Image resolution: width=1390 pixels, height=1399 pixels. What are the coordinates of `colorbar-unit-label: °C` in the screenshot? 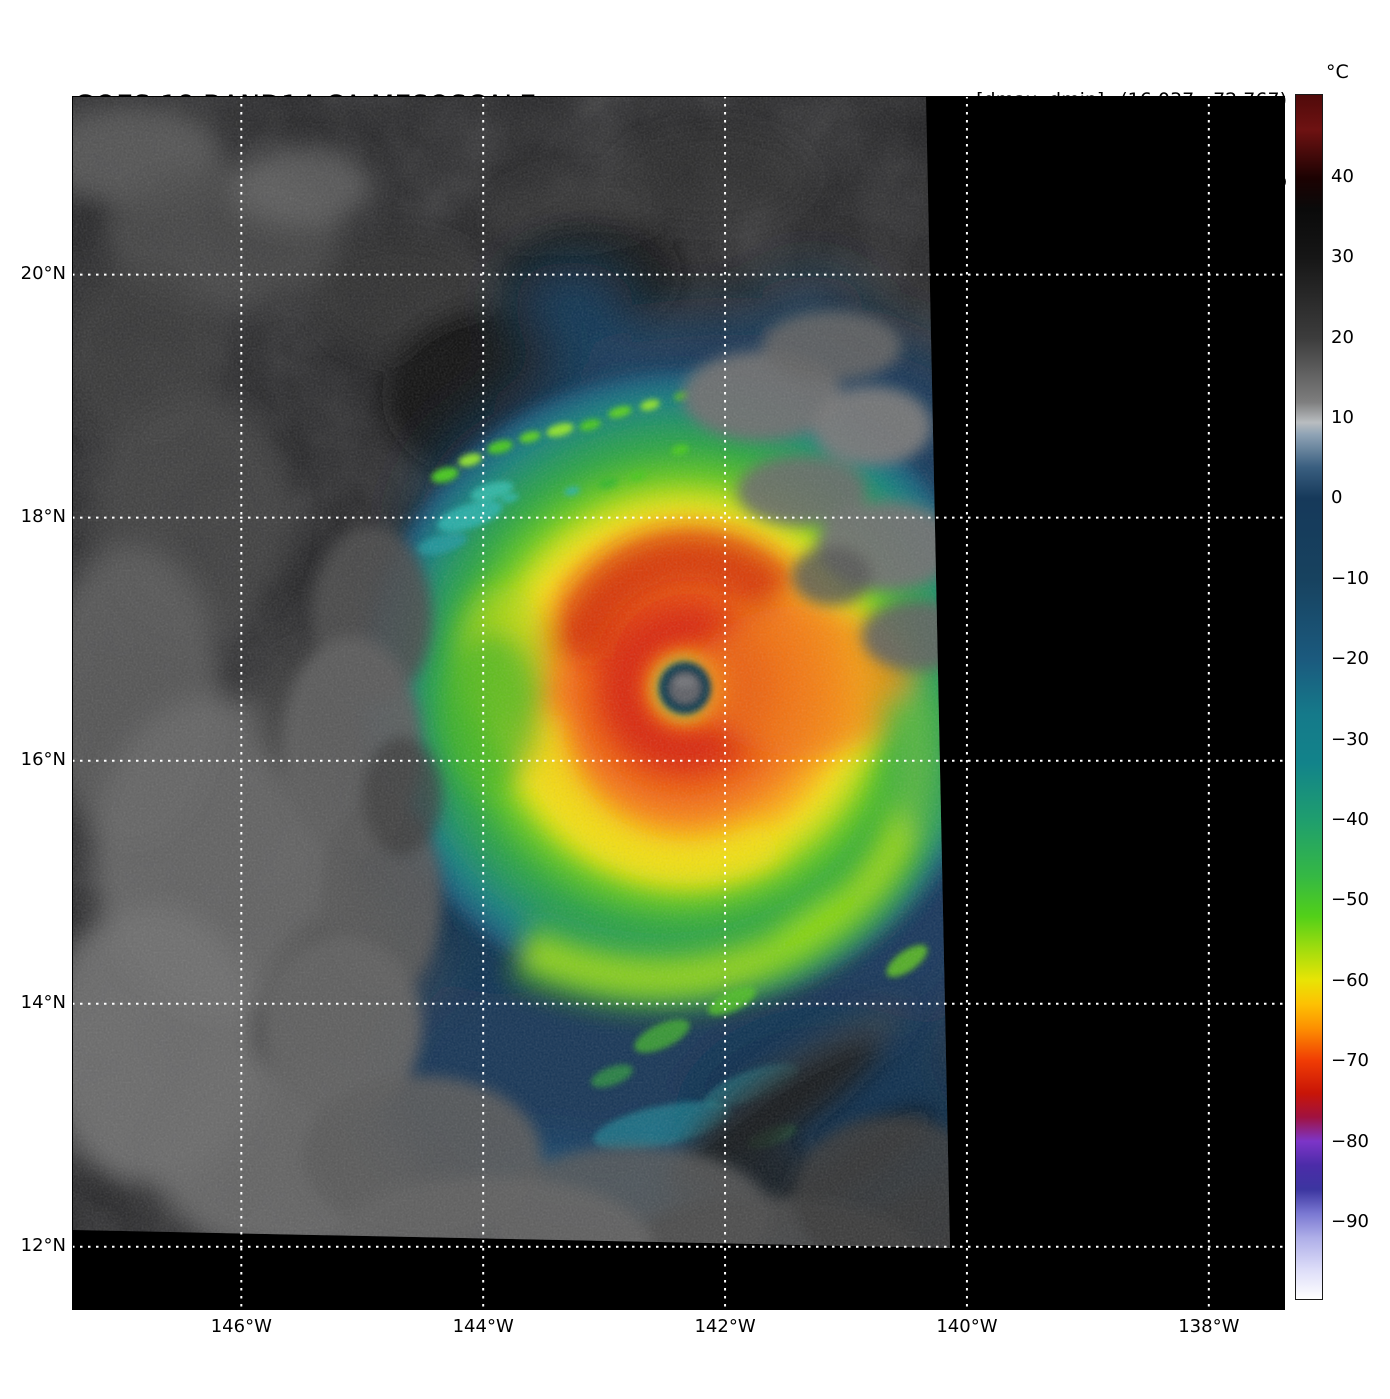 It's located at (1337, 72).